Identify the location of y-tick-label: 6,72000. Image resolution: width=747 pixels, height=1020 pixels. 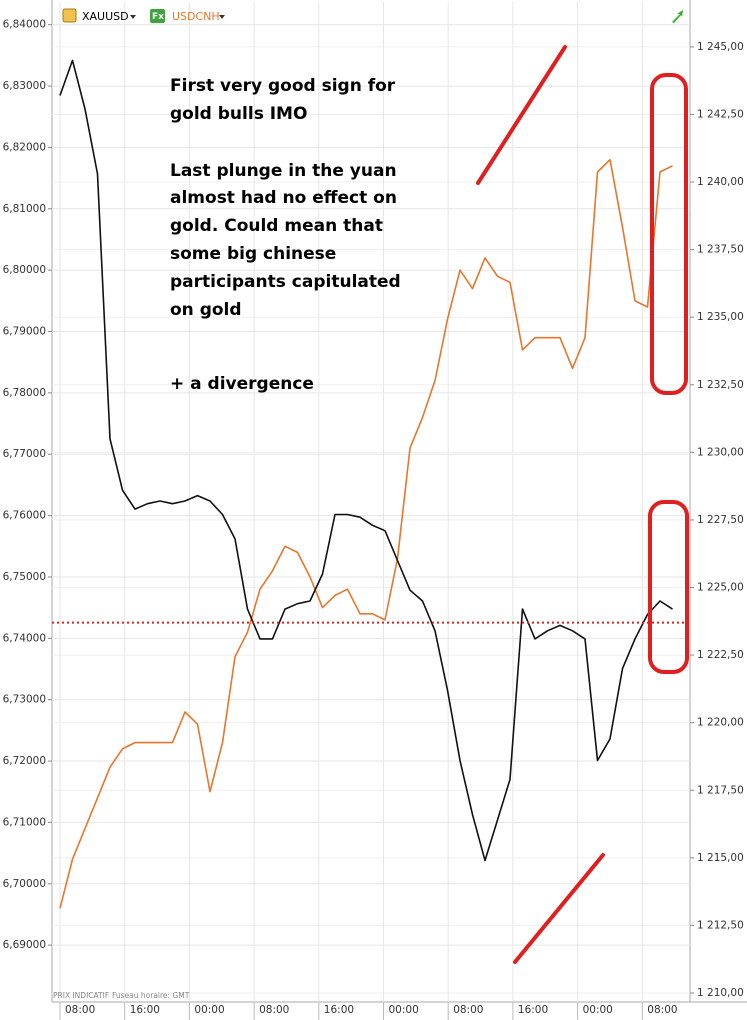
(24, 761).